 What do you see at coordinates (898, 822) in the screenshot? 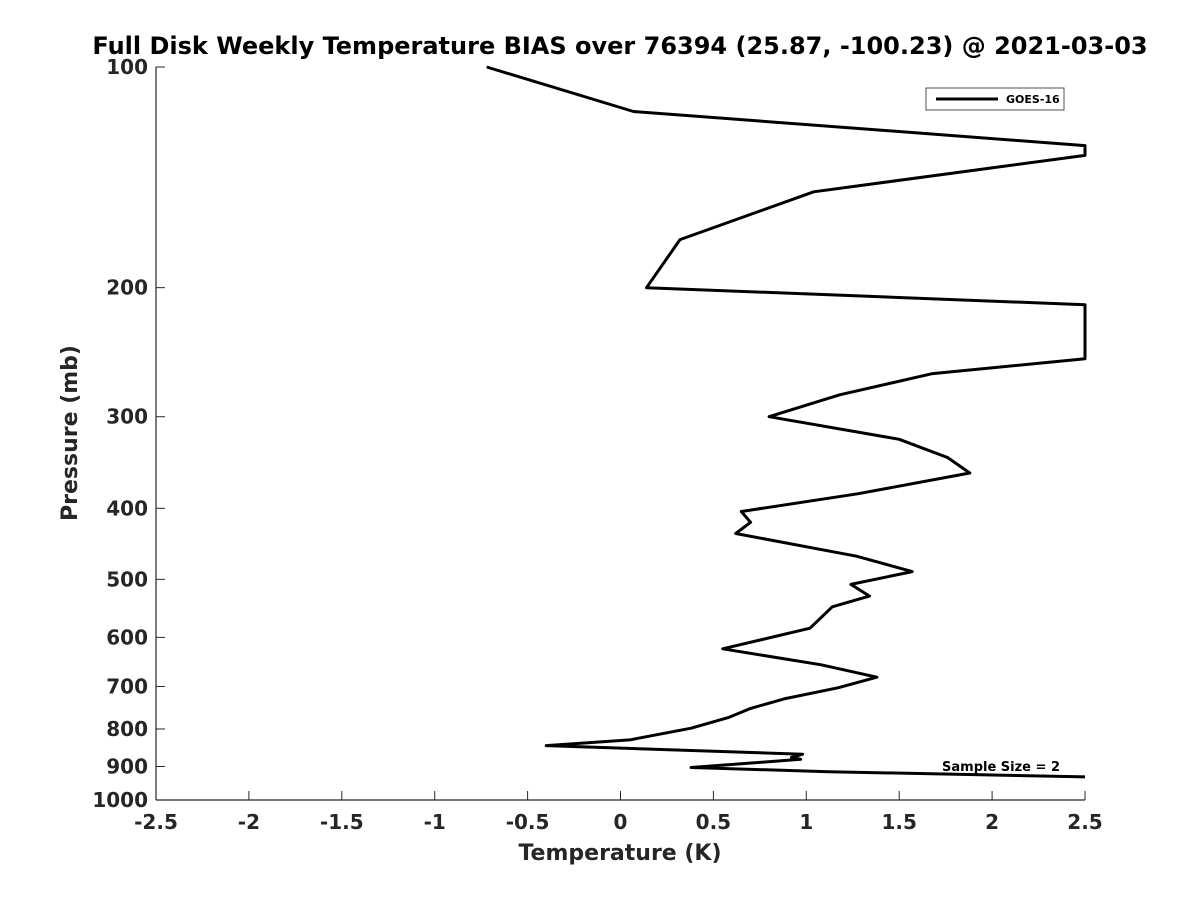
I see `x-tick-label: 1.5` at bounding box center [898, 822].